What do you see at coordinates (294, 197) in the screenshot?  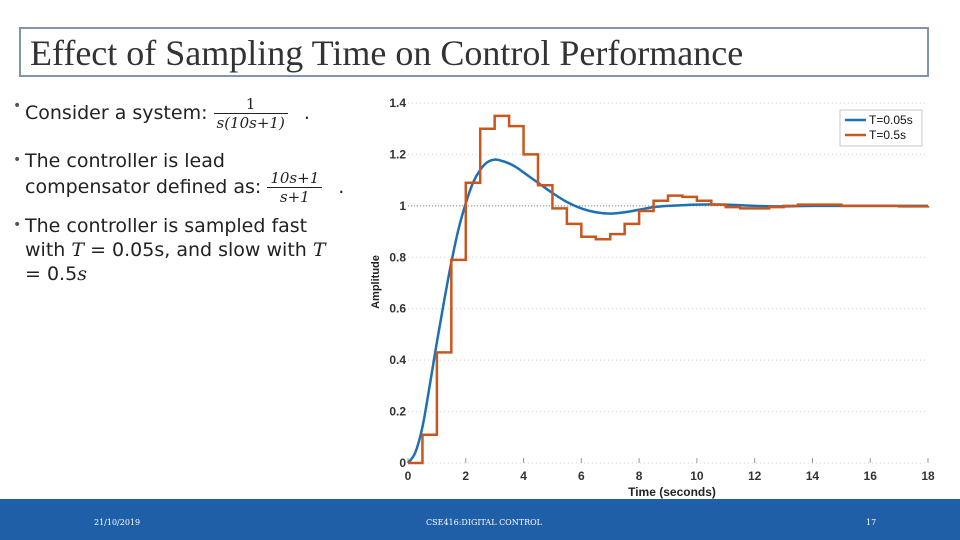 I see `controller-denominator: s+1` at bounding box center [294, 197].